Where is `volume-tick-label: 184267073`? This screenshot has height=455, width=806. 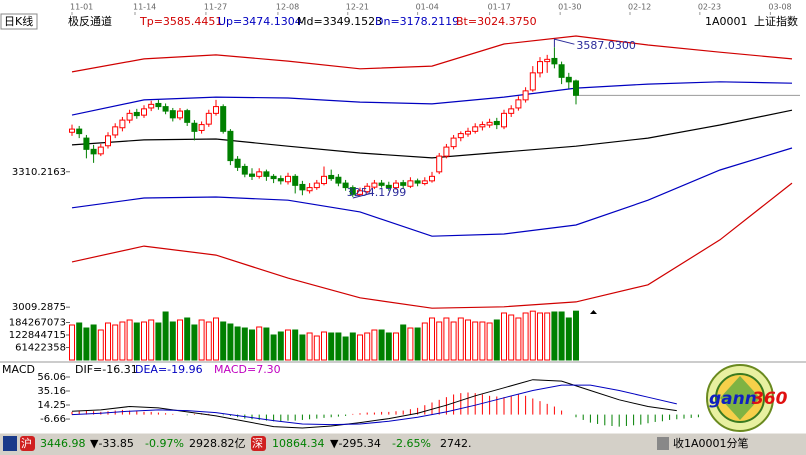 volume-tick-label: 184267073 is located at coordinates (37, 323).